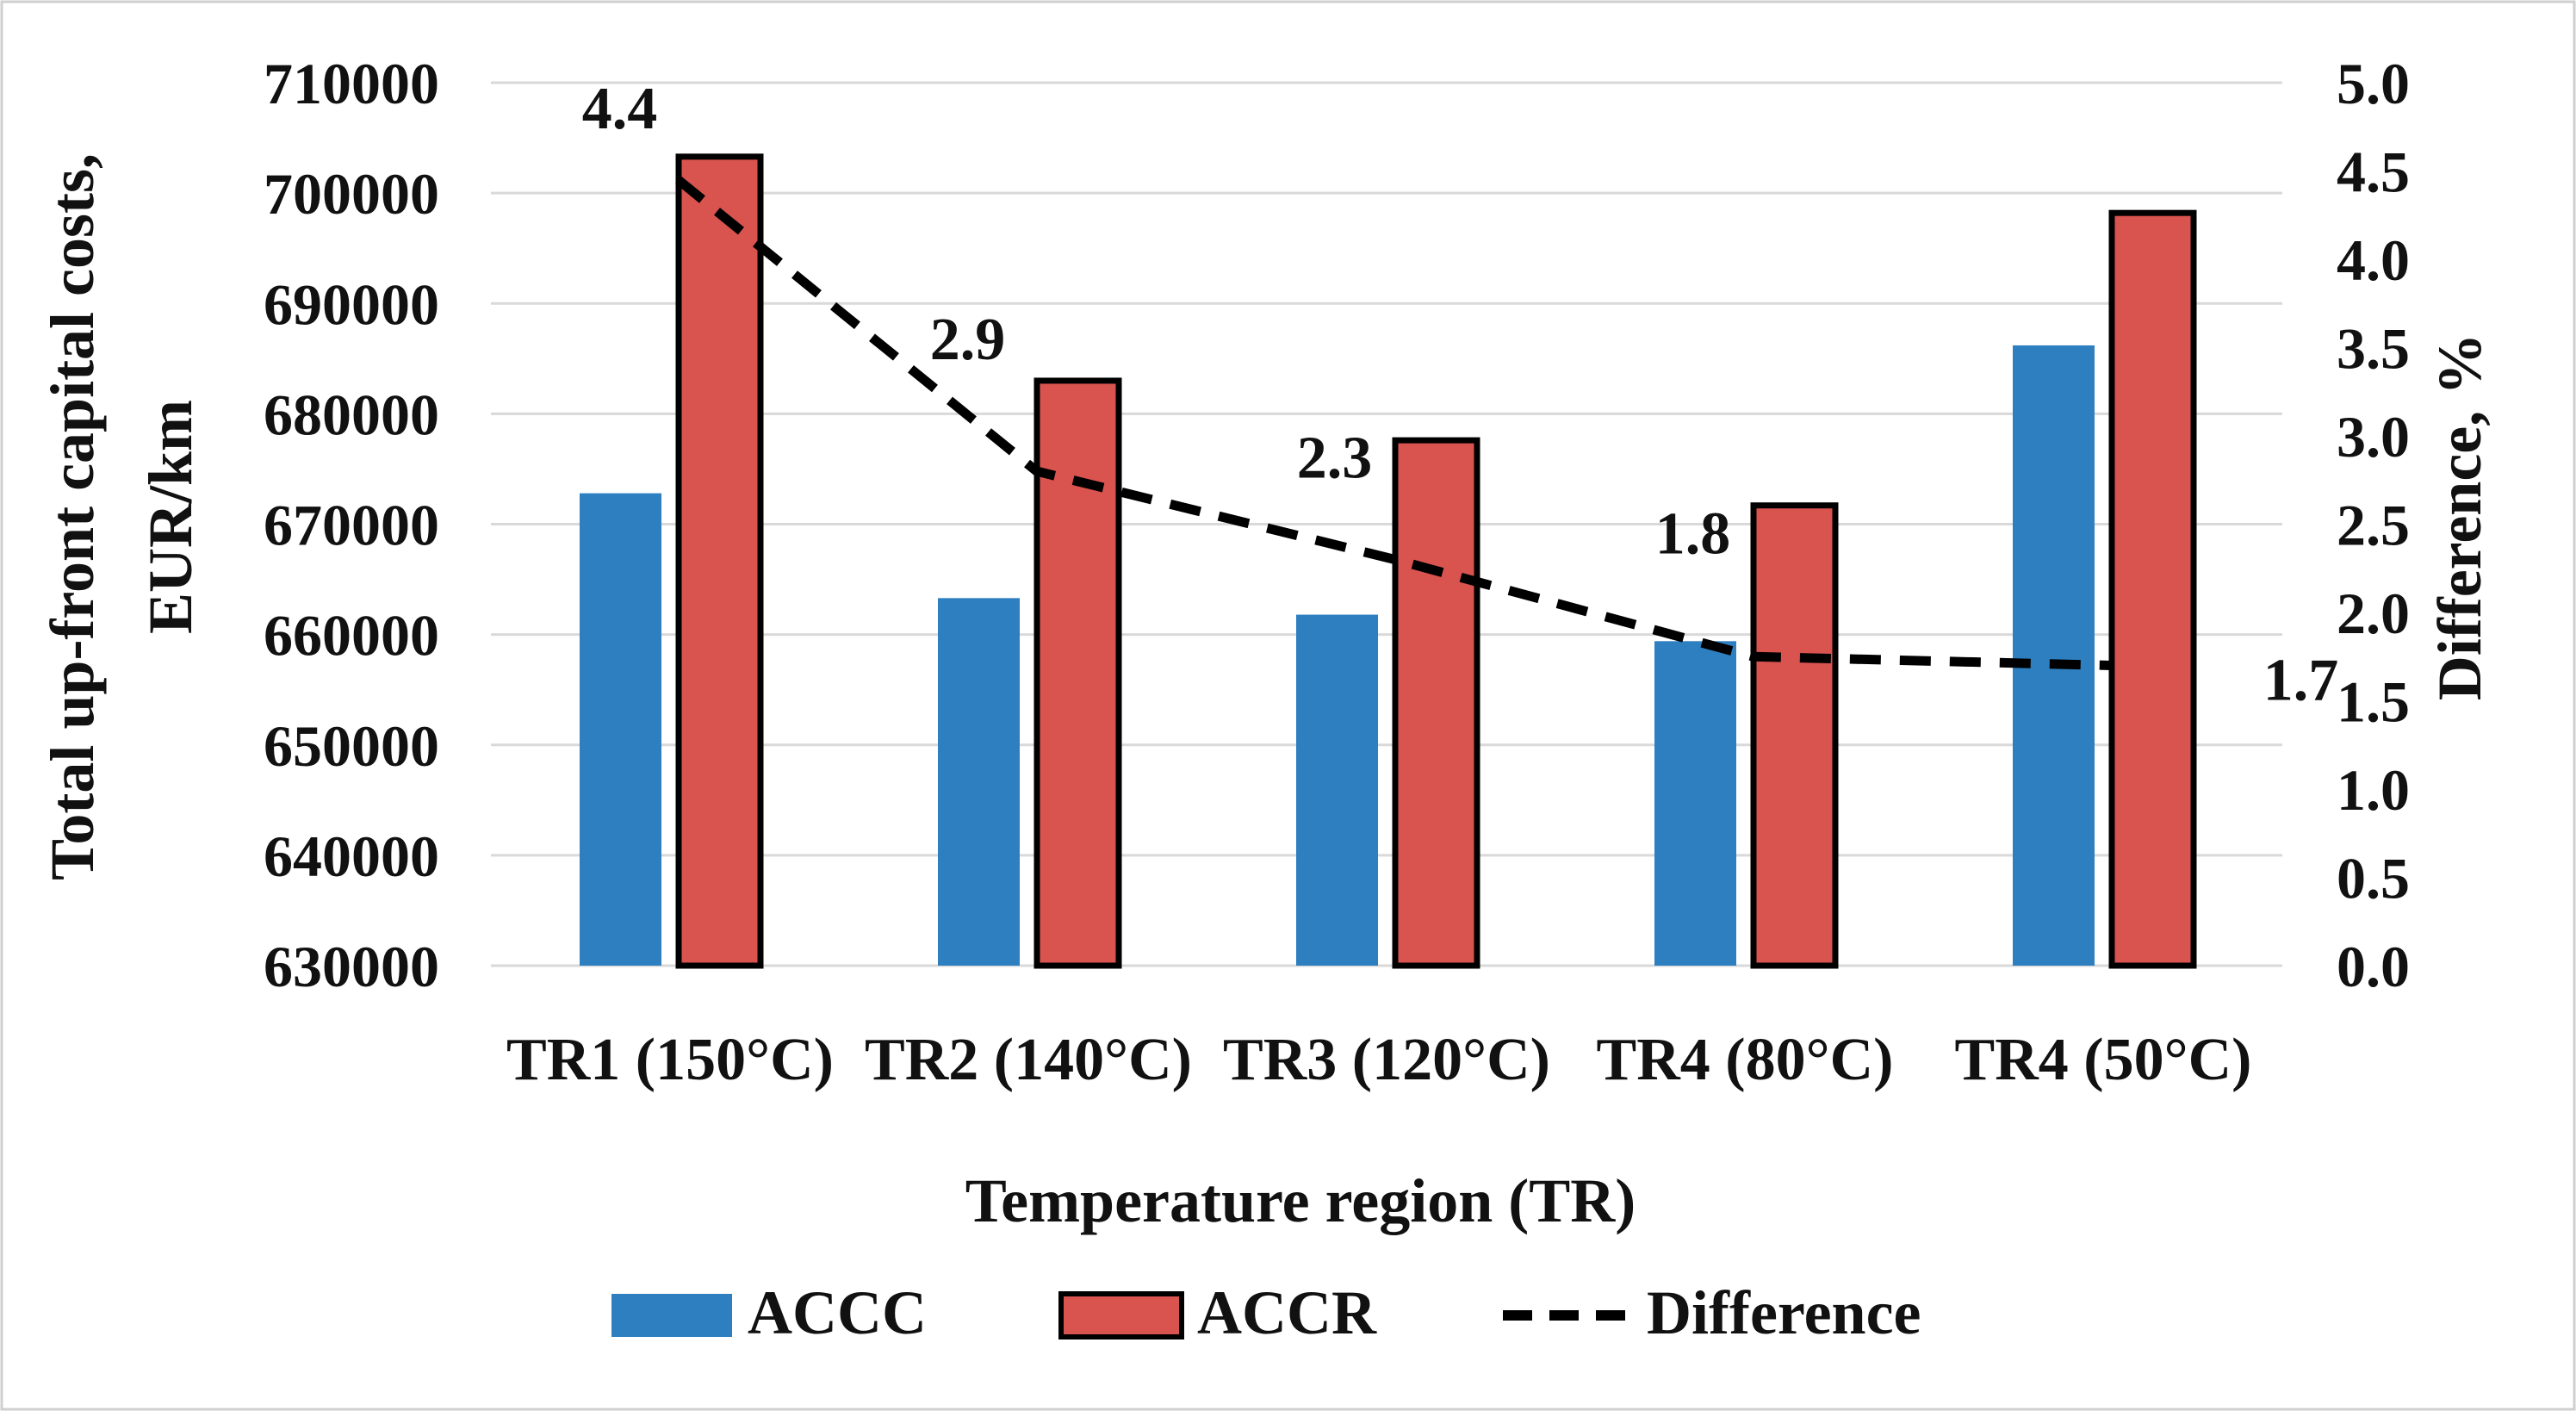 This screenshot has width=2576, height=1411. Describe the element at coordinates (351, 414) in the screenshot. I see `y-tick-label: 680000` at that location.